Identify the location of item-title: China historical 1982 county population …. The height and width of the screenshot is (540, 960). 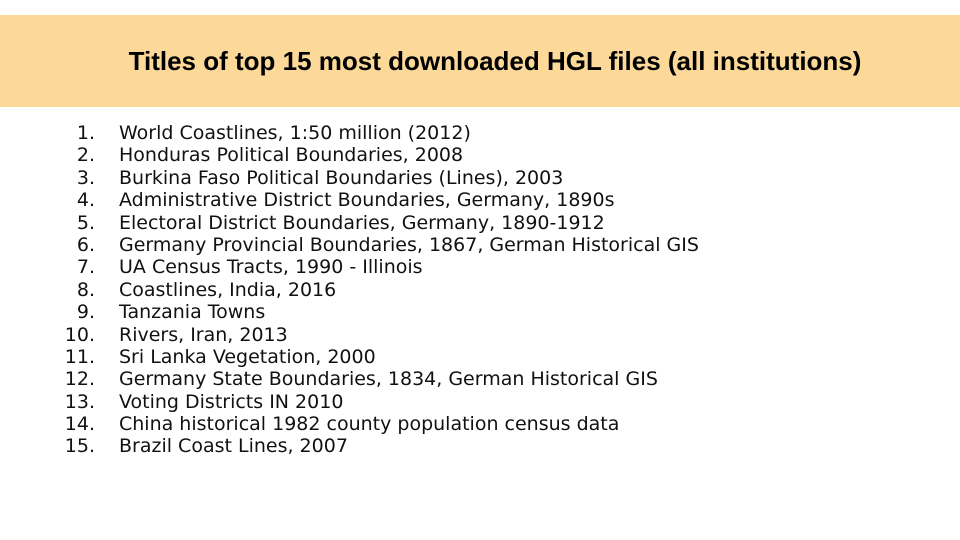
(369, 424).